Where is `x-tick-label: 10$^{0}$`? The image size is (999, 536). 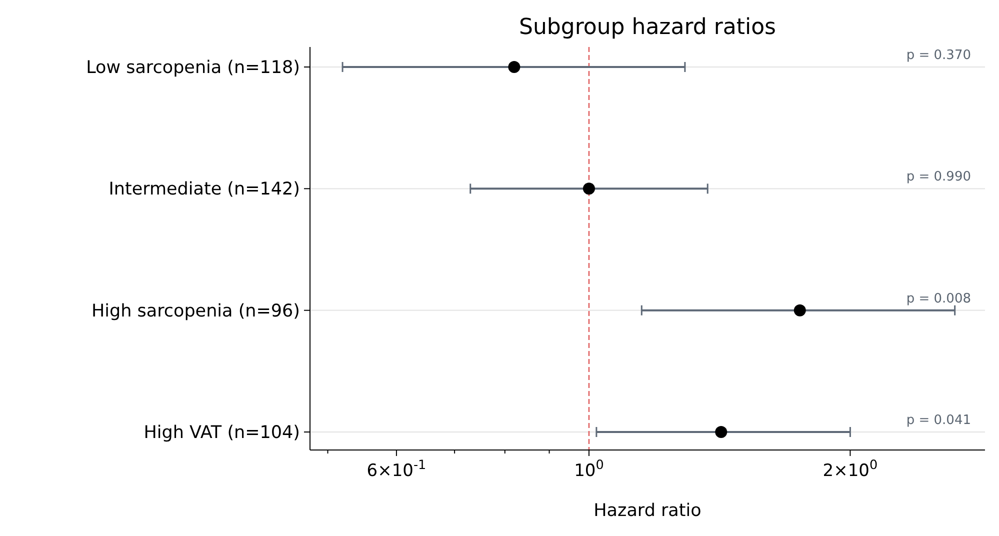
x-tick-label: 10$^{0}$ is located at coordinates (589, 469).